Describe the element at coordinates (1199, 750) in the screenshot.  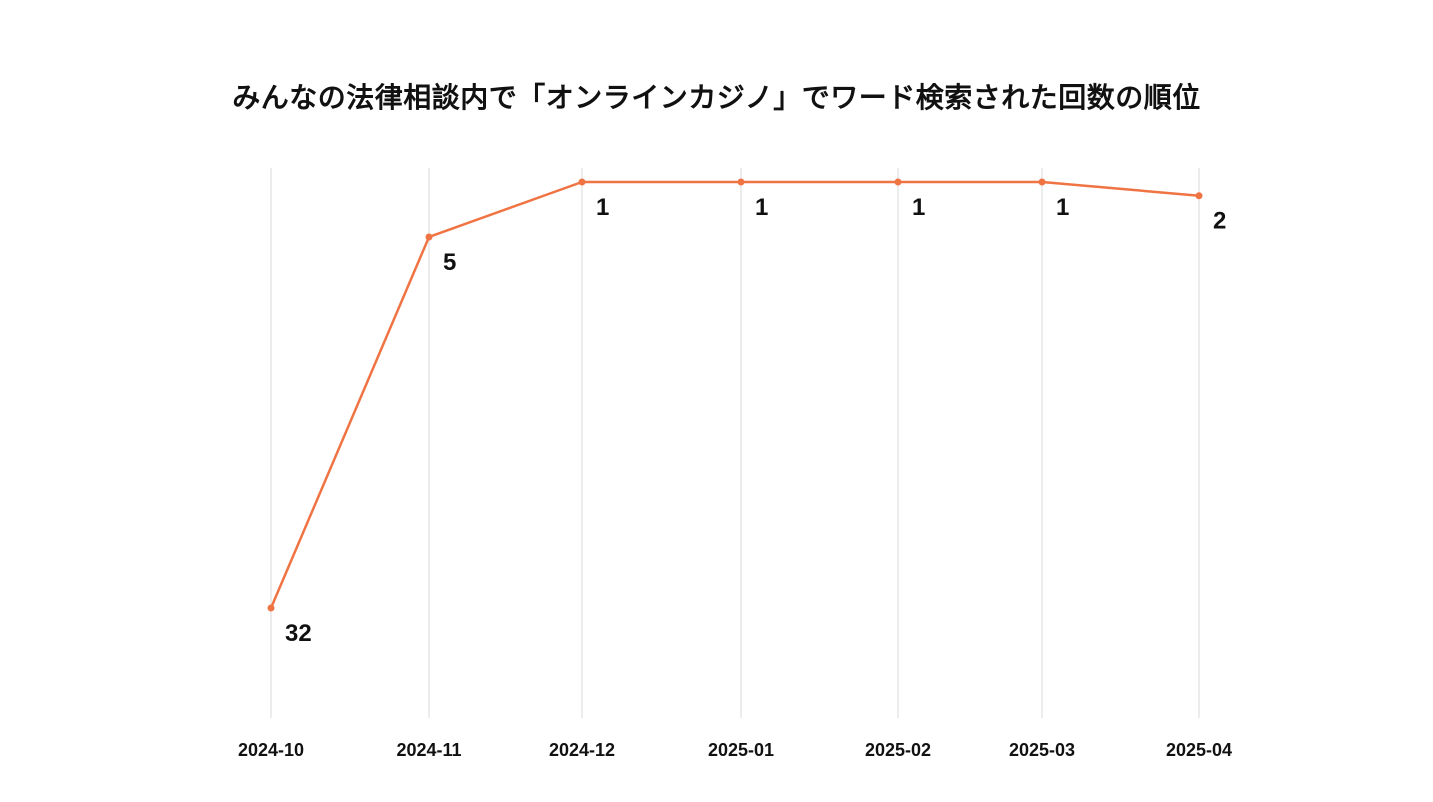
I see `x-tick-label: 2025-04` at that location.